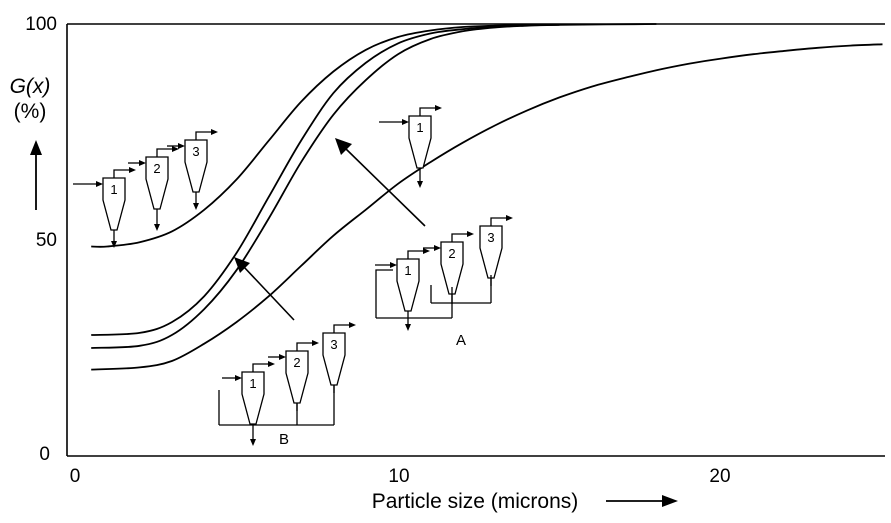 The width and height of the screenshot is (891, 523). What do you see at coordinates (296, 362) in the screenshot?
I see `cyclone-b-2-label: 2` at bounding box center [296, 362].